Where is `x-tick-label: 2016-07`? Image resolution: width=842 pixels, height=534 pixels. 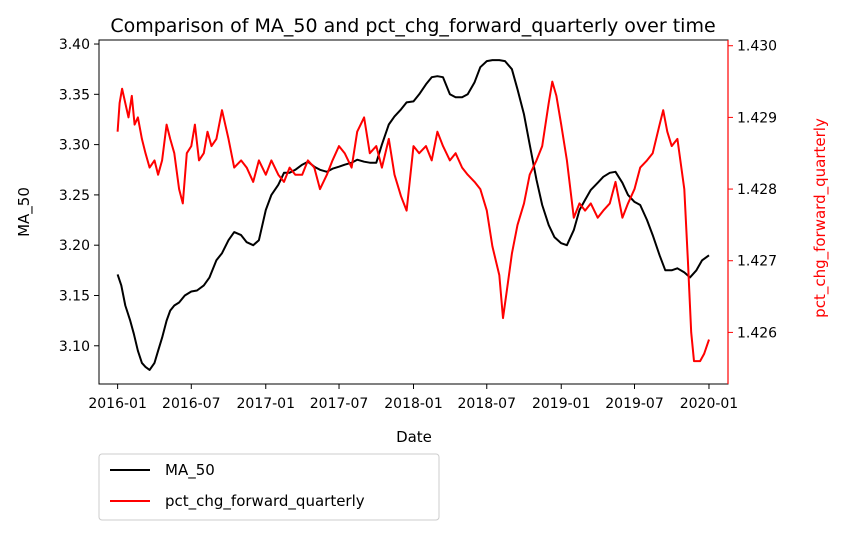 x-tick-label: 2016-07 is located at coordinates (191, 404).